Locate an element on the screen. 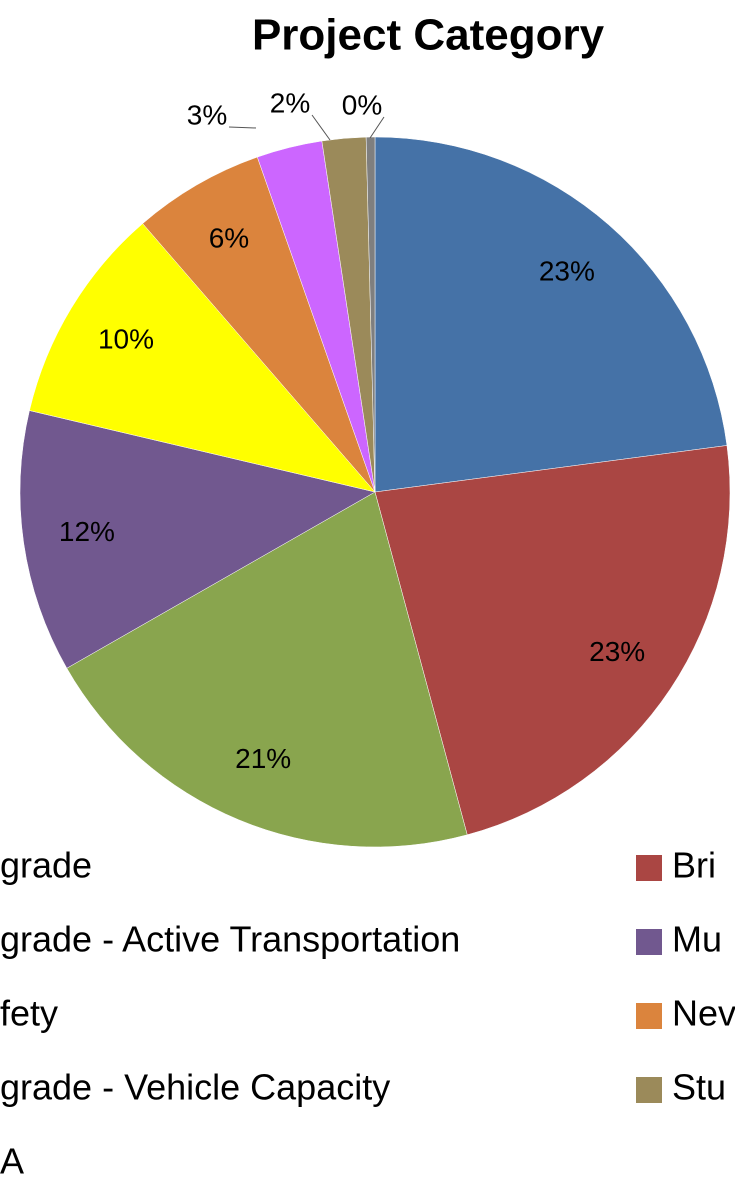 The width and height of the screenshot is (735, 1193). data-label: 6% is located at coordinates (229, 238).